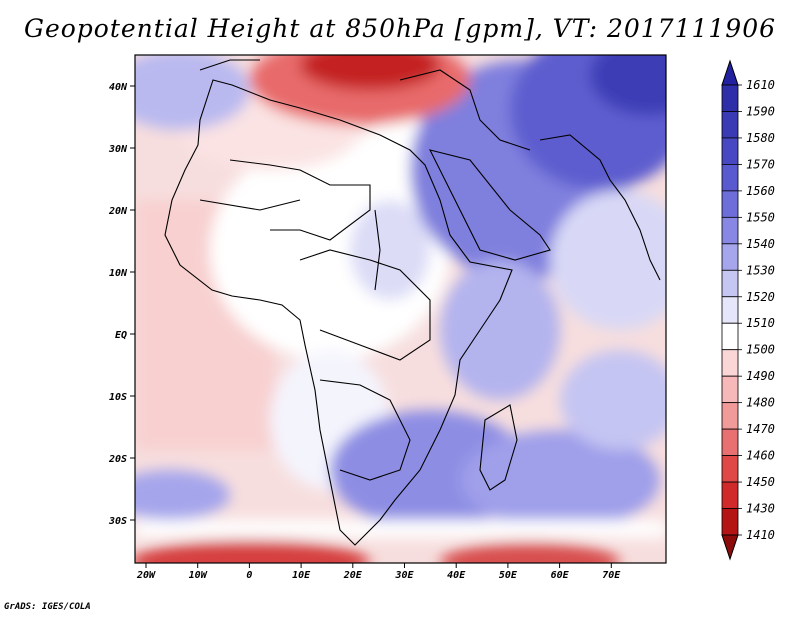 The height and width of the screenshot is (618, 800). I want to click on lon-tick-label: 20W, so click(146, 575).